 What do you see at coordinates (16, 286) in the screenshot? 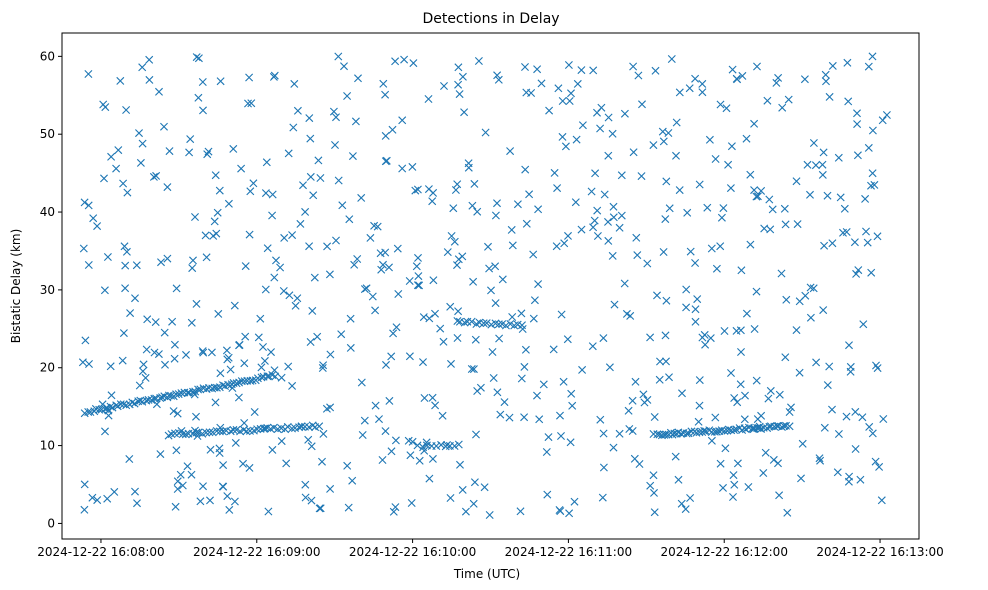
I see `y-axis-label: Bistatic Delay (km)` at bounding box center [16, 286].